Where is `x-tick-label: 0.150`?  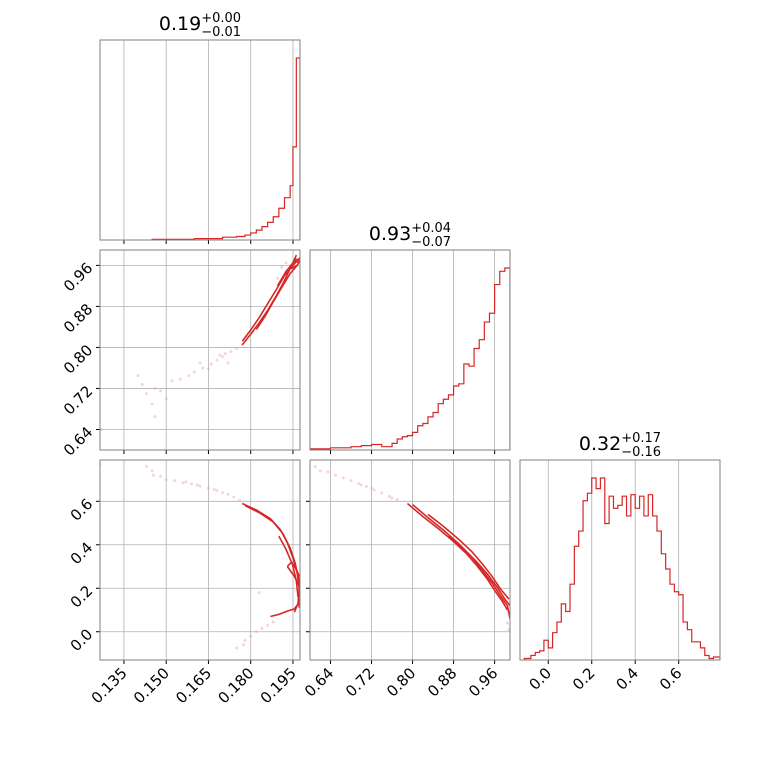 x-tick-label: 0.150 is located at coordinates (151, 685).